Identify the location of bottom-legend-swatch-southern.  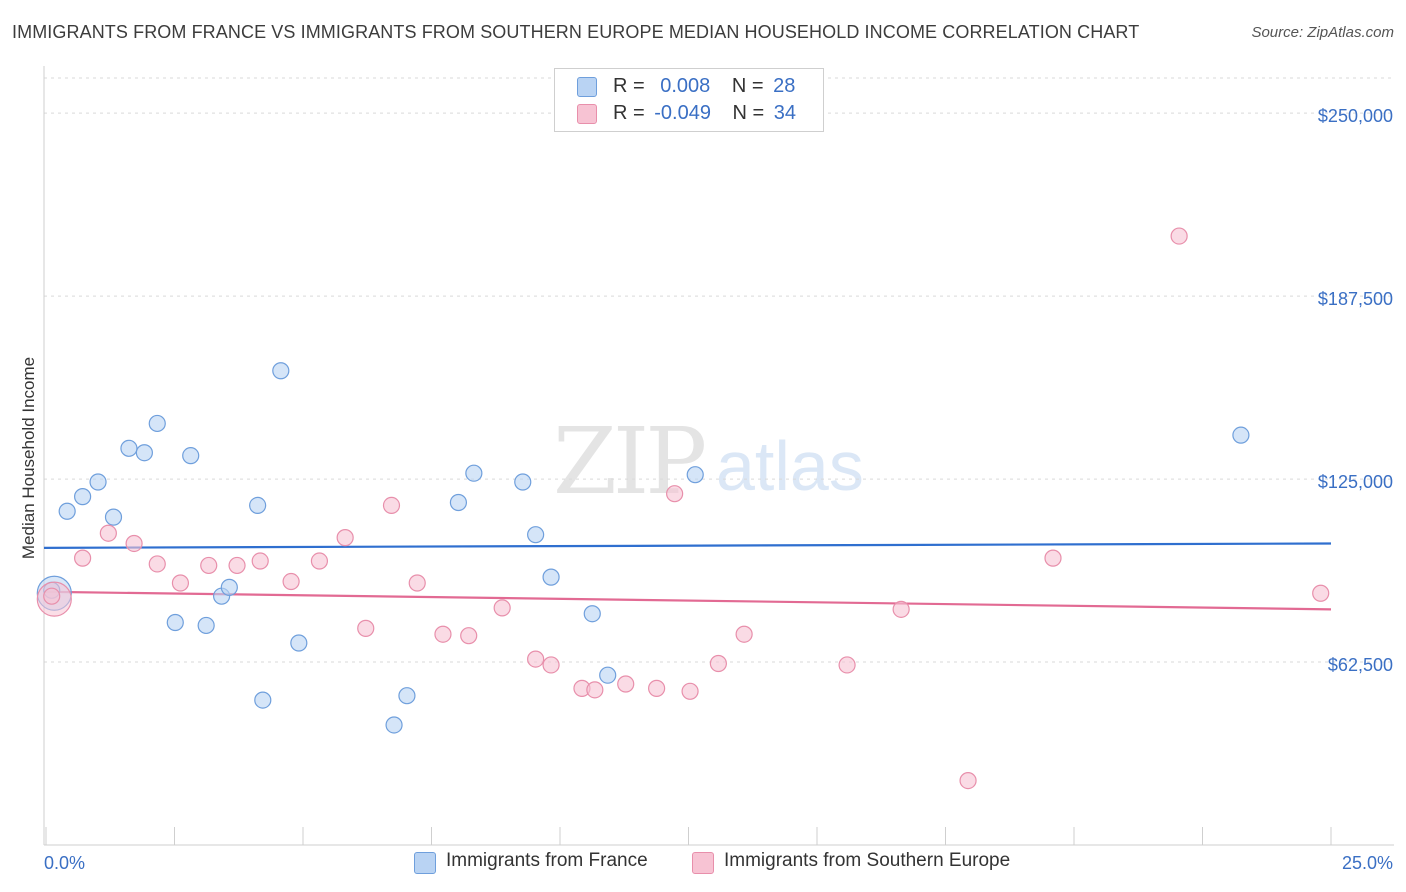
(703, 863).